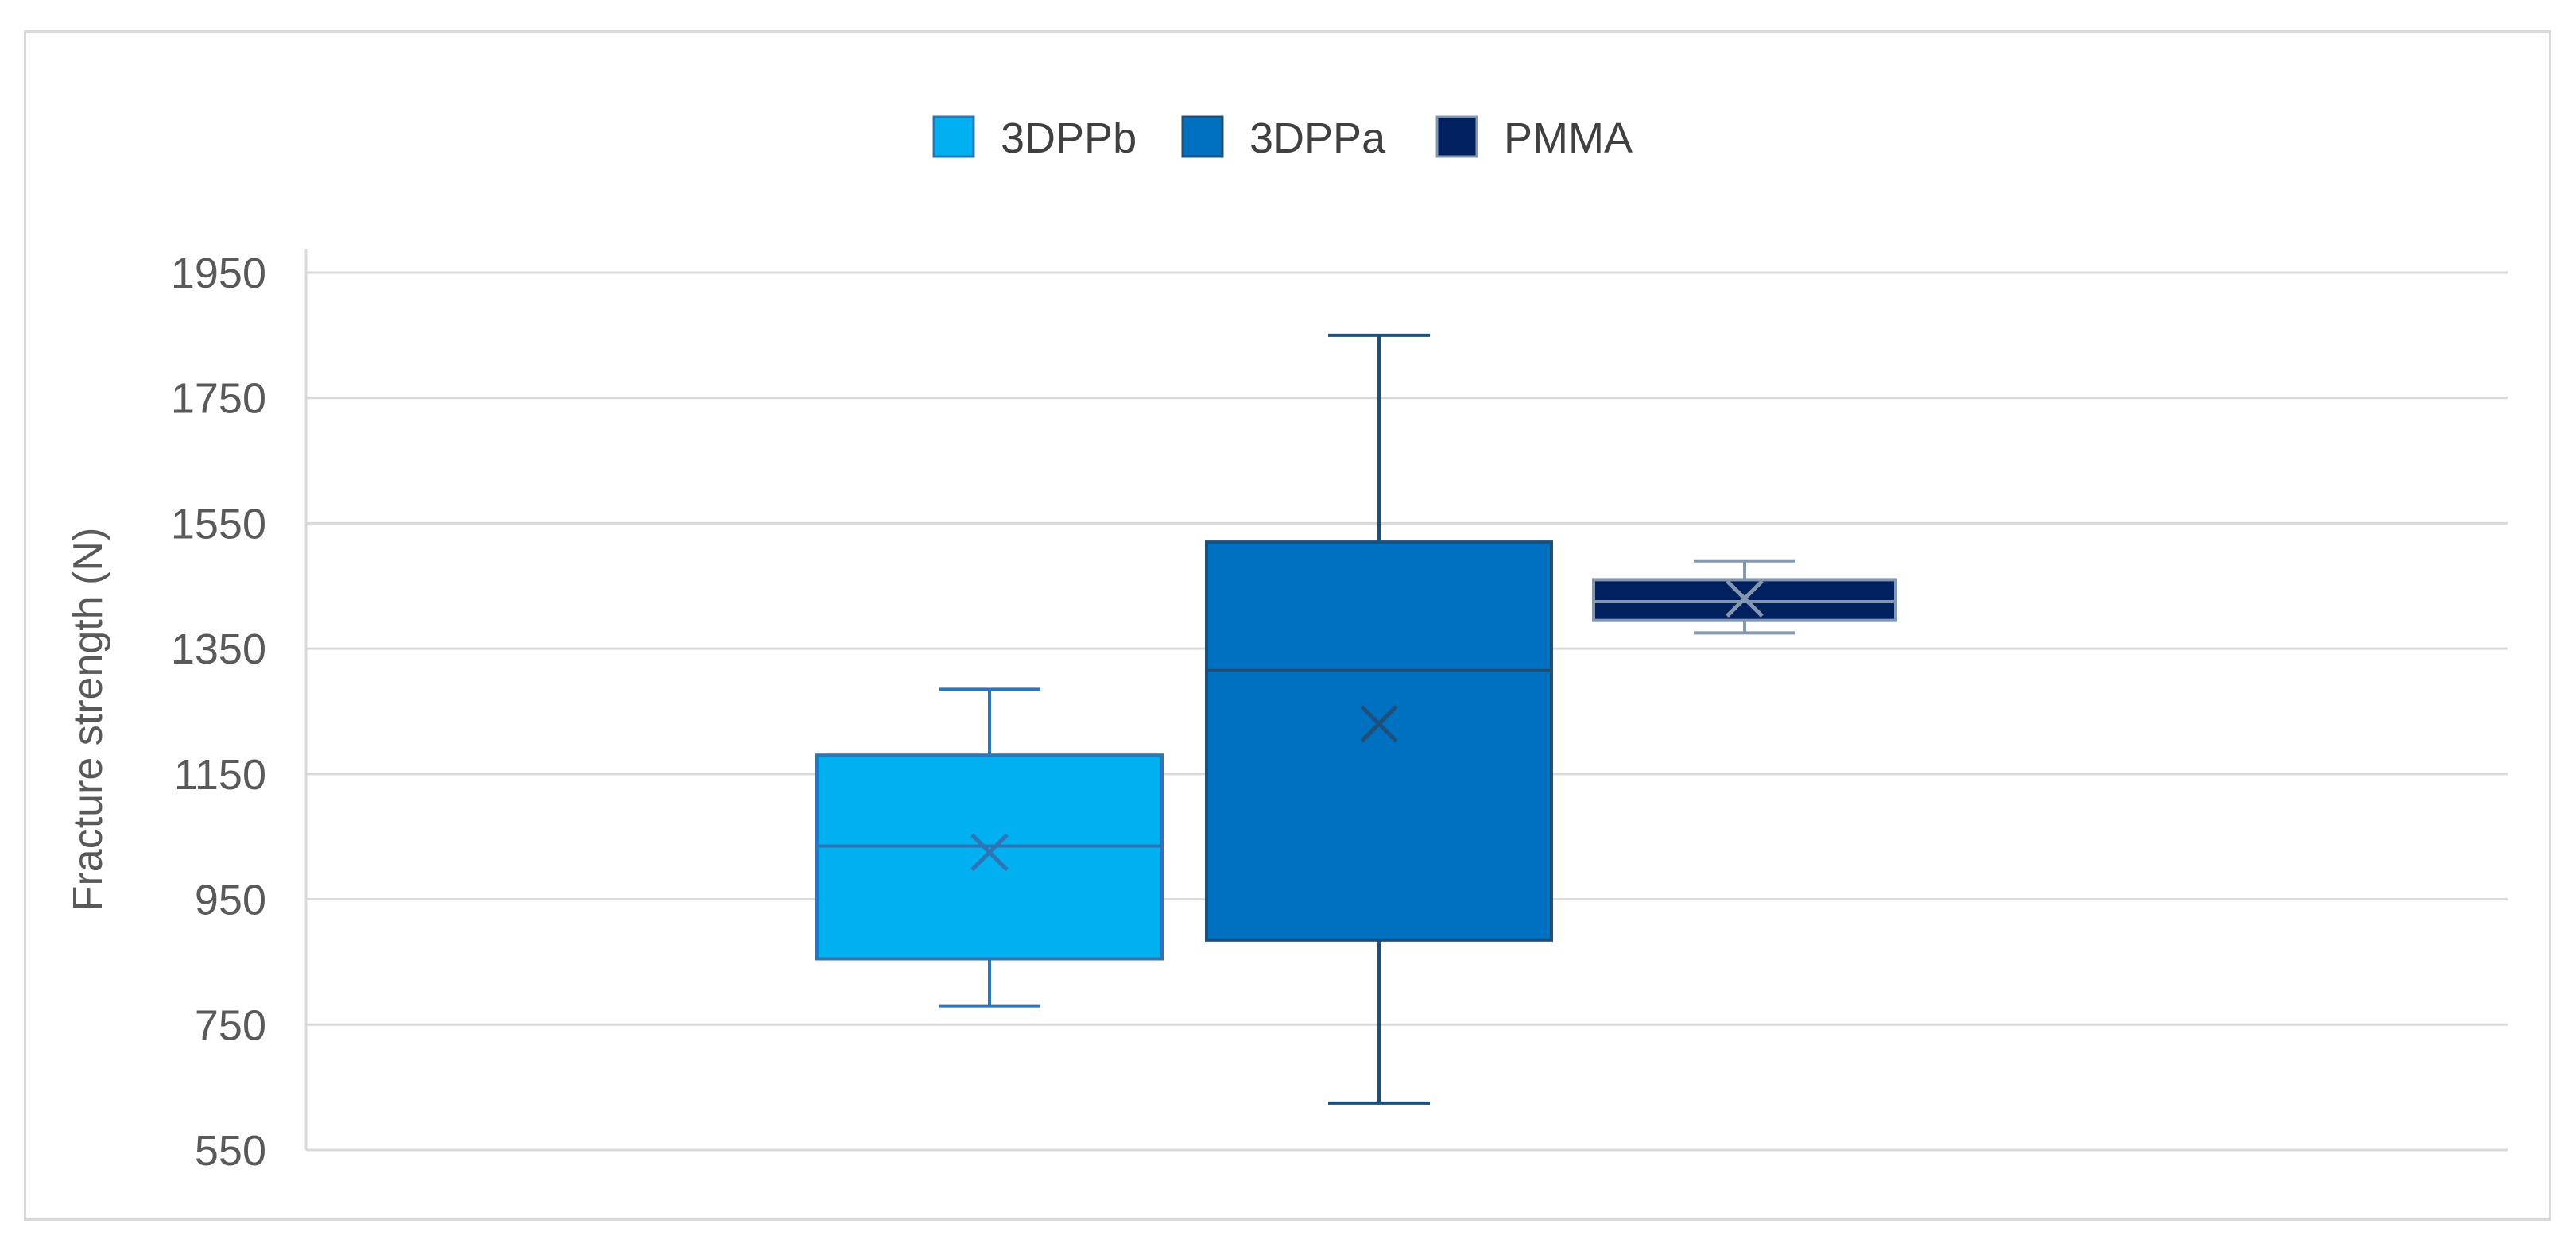 This screenshot has height=1243, width=2576. I want to click on box-3dppa, so click(1379, 719).